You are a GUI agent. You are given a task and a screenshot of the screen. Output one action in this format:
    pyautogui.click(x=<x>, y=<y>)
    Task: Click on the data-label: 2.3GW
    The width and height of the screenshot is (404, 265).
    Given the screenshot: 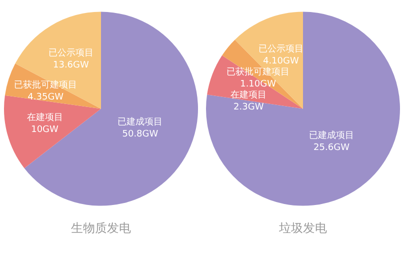 What is the action you would take?
    pyautogui.click(x=249, y=107)
    